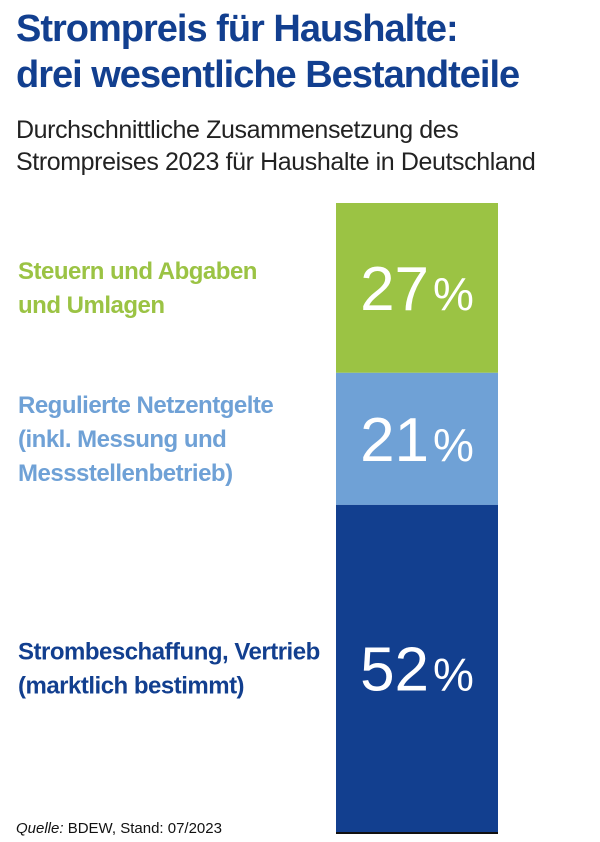  Describe the element at coordinates (237, 130) in the screenshot. I see `chart-subtitle-line-1: Durchschnittliche Zusammensetzung des` at that location.